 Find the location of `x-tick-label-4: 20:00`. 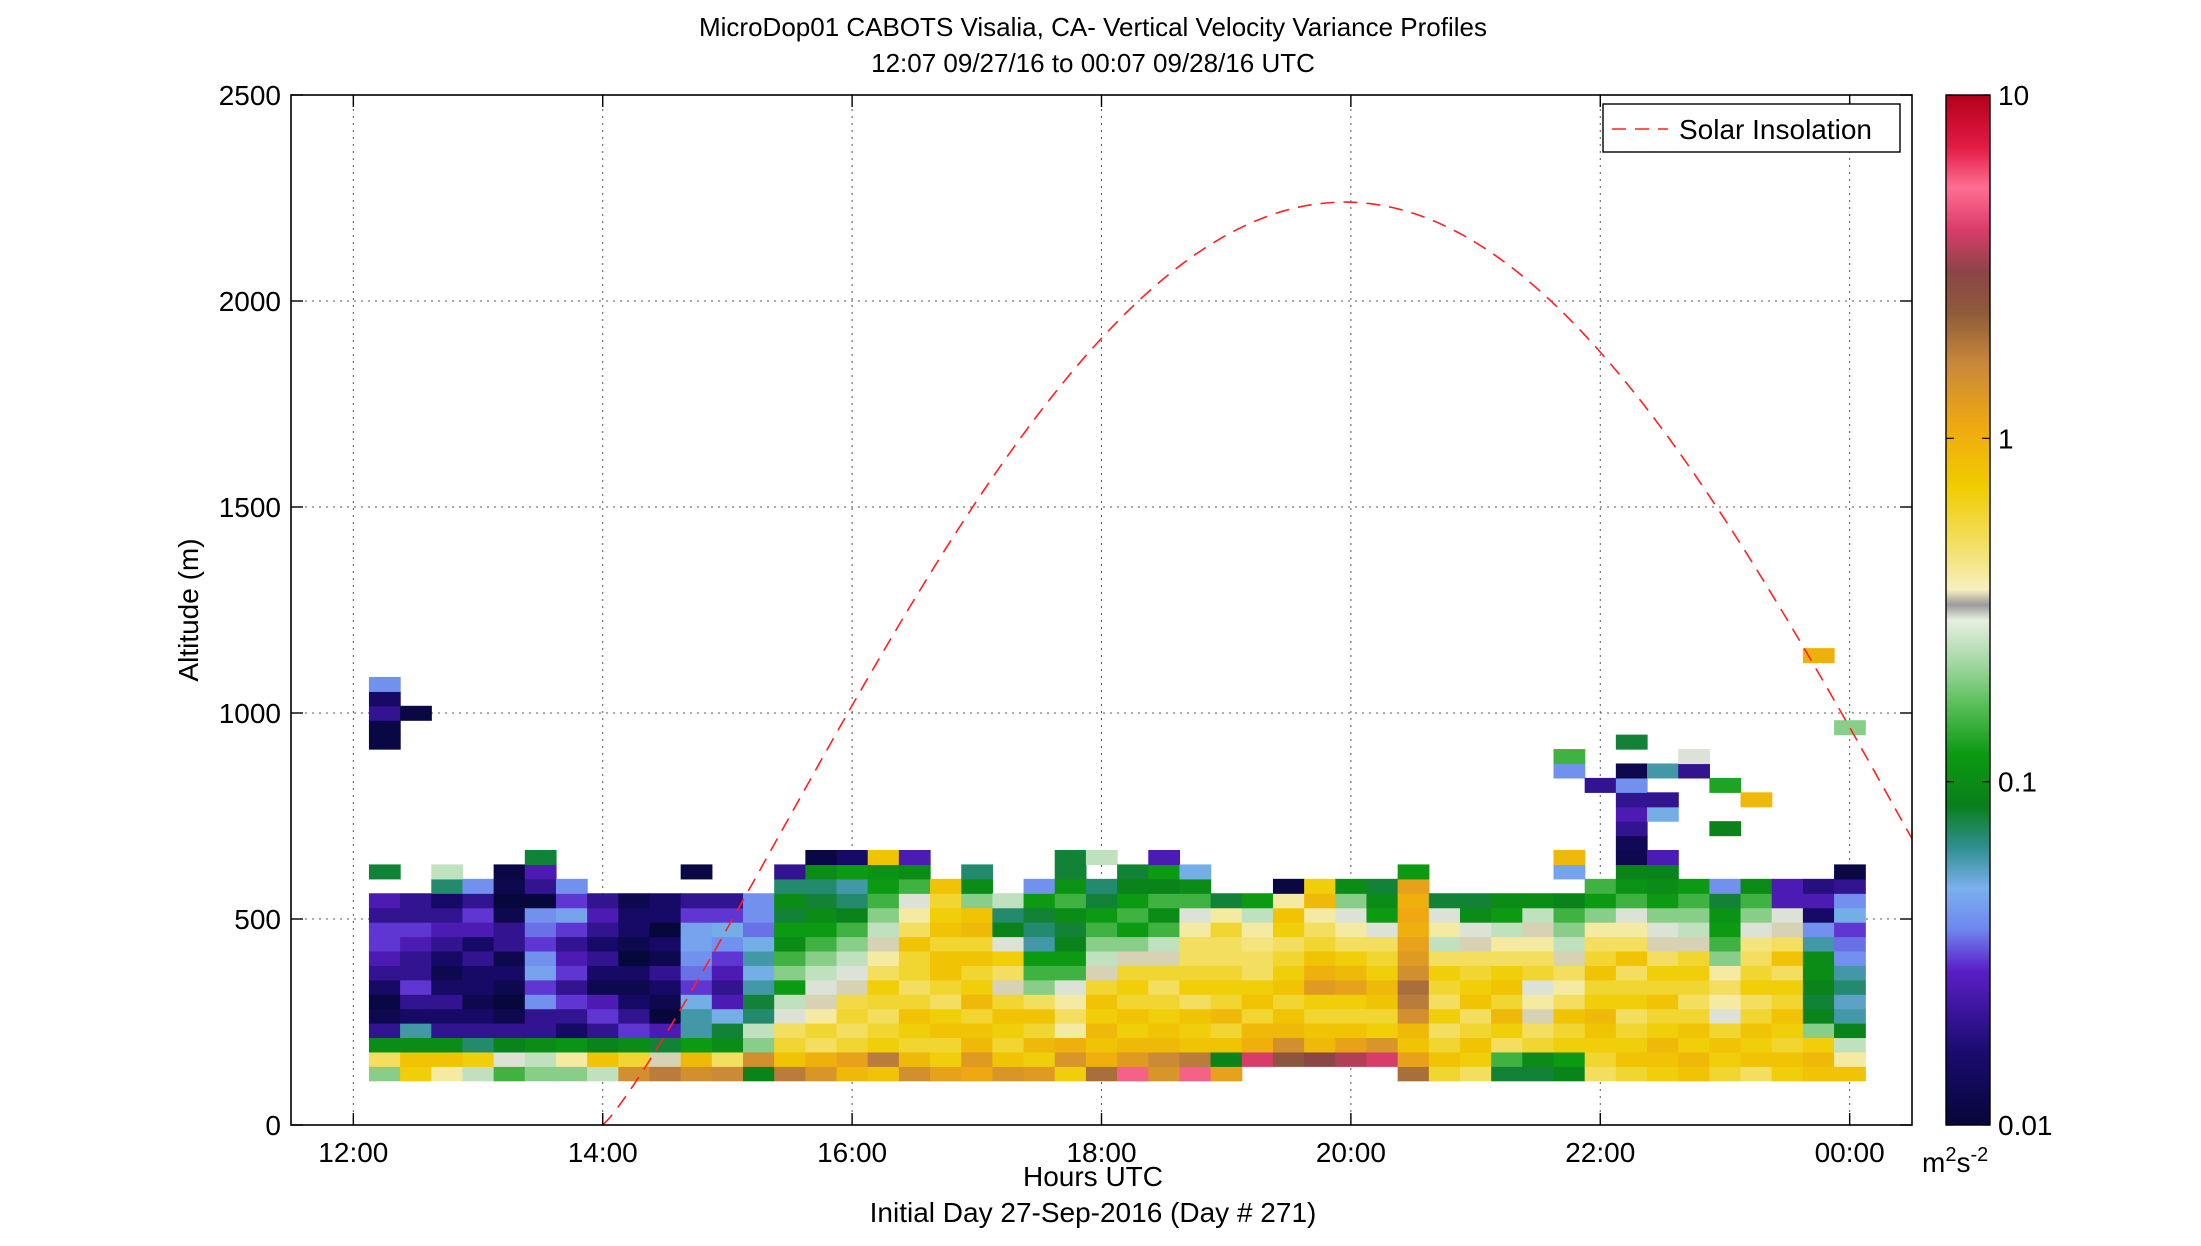

x-tick-label-4: 20:00 is located at coordinates (1351, 1152).